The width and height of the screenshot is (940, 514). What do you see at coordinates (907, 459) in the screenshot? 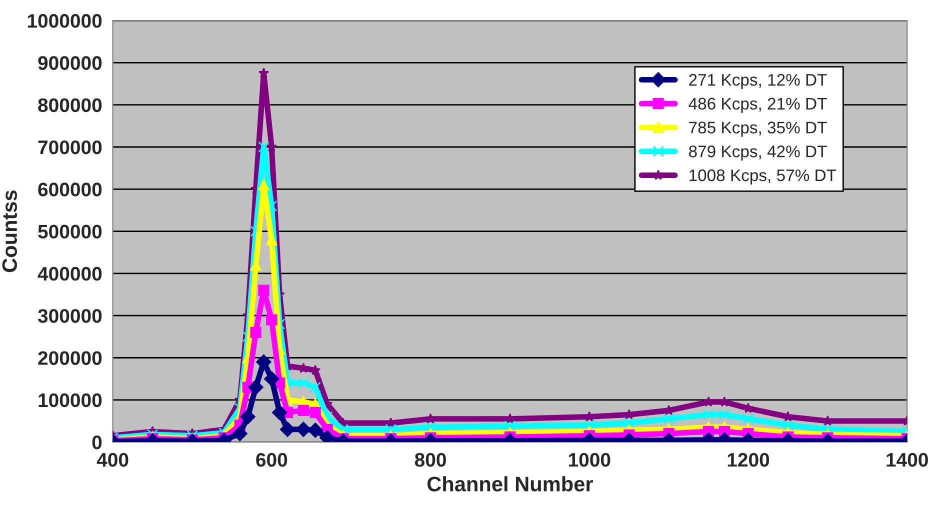
I see `x-tick-label: 1400` at bounding box center [907, 459].